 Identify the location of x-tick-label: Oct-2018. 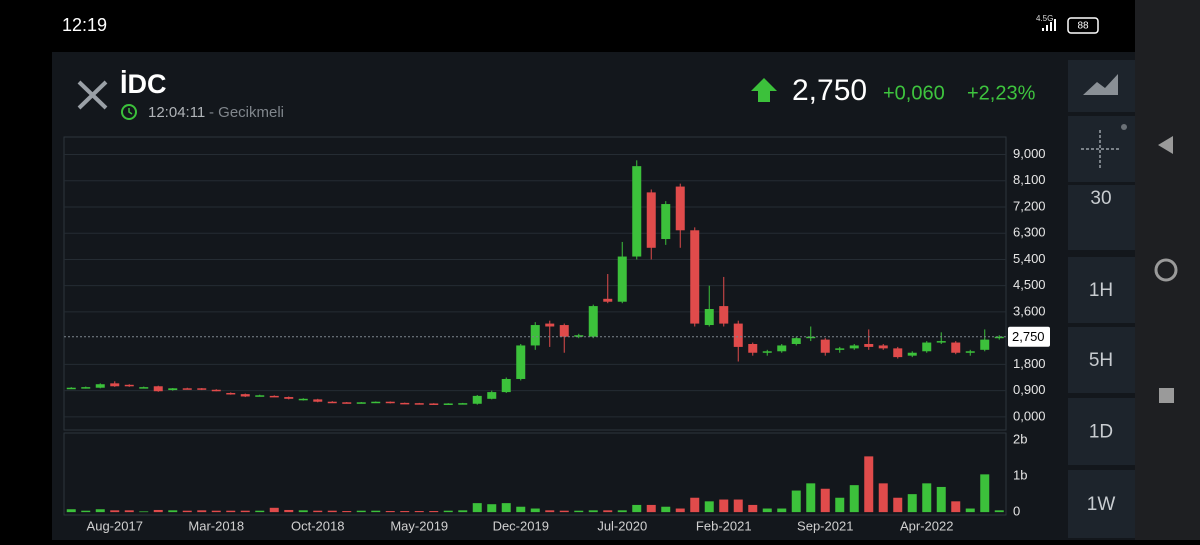
(317, 525).